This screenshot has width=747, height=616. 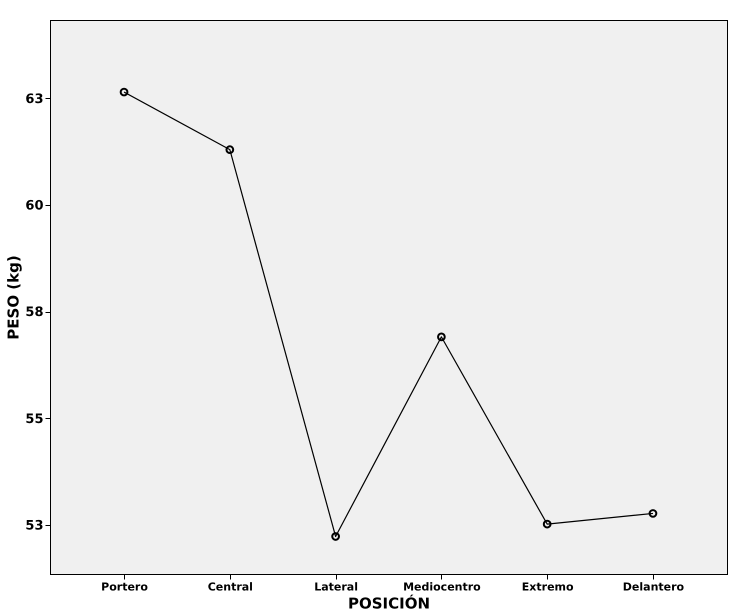 What do you see at coordinates (653, 587) in the screenshot?
I see `x-tick-label: Delantero` at bounding box center [653, 587].